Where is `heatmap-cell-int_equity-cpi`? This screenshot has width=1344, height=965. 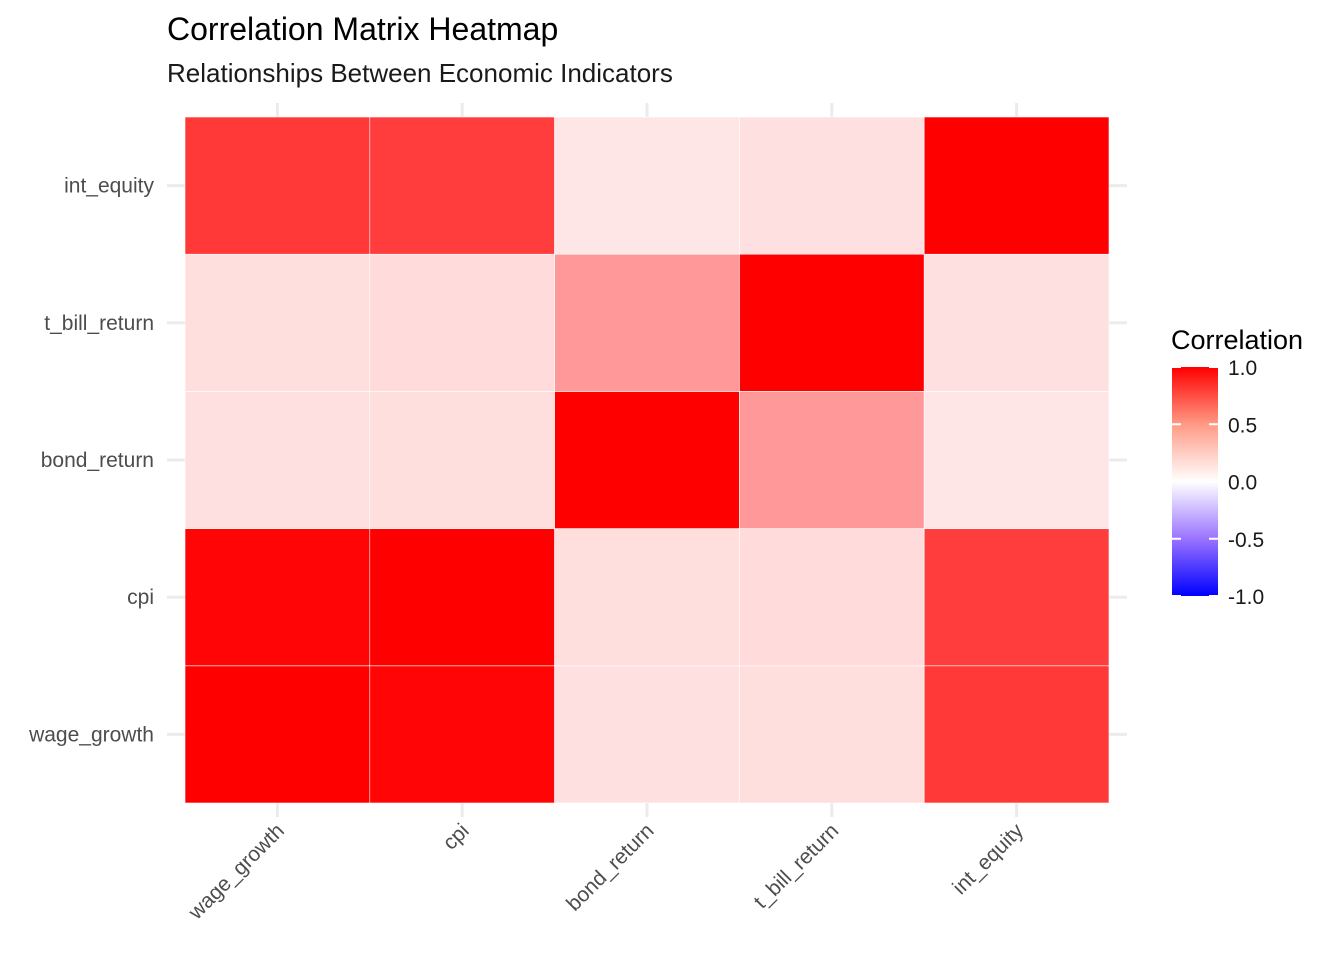 heatmap-cell-int_equity-cpi is located at coordinates (1016, 597).